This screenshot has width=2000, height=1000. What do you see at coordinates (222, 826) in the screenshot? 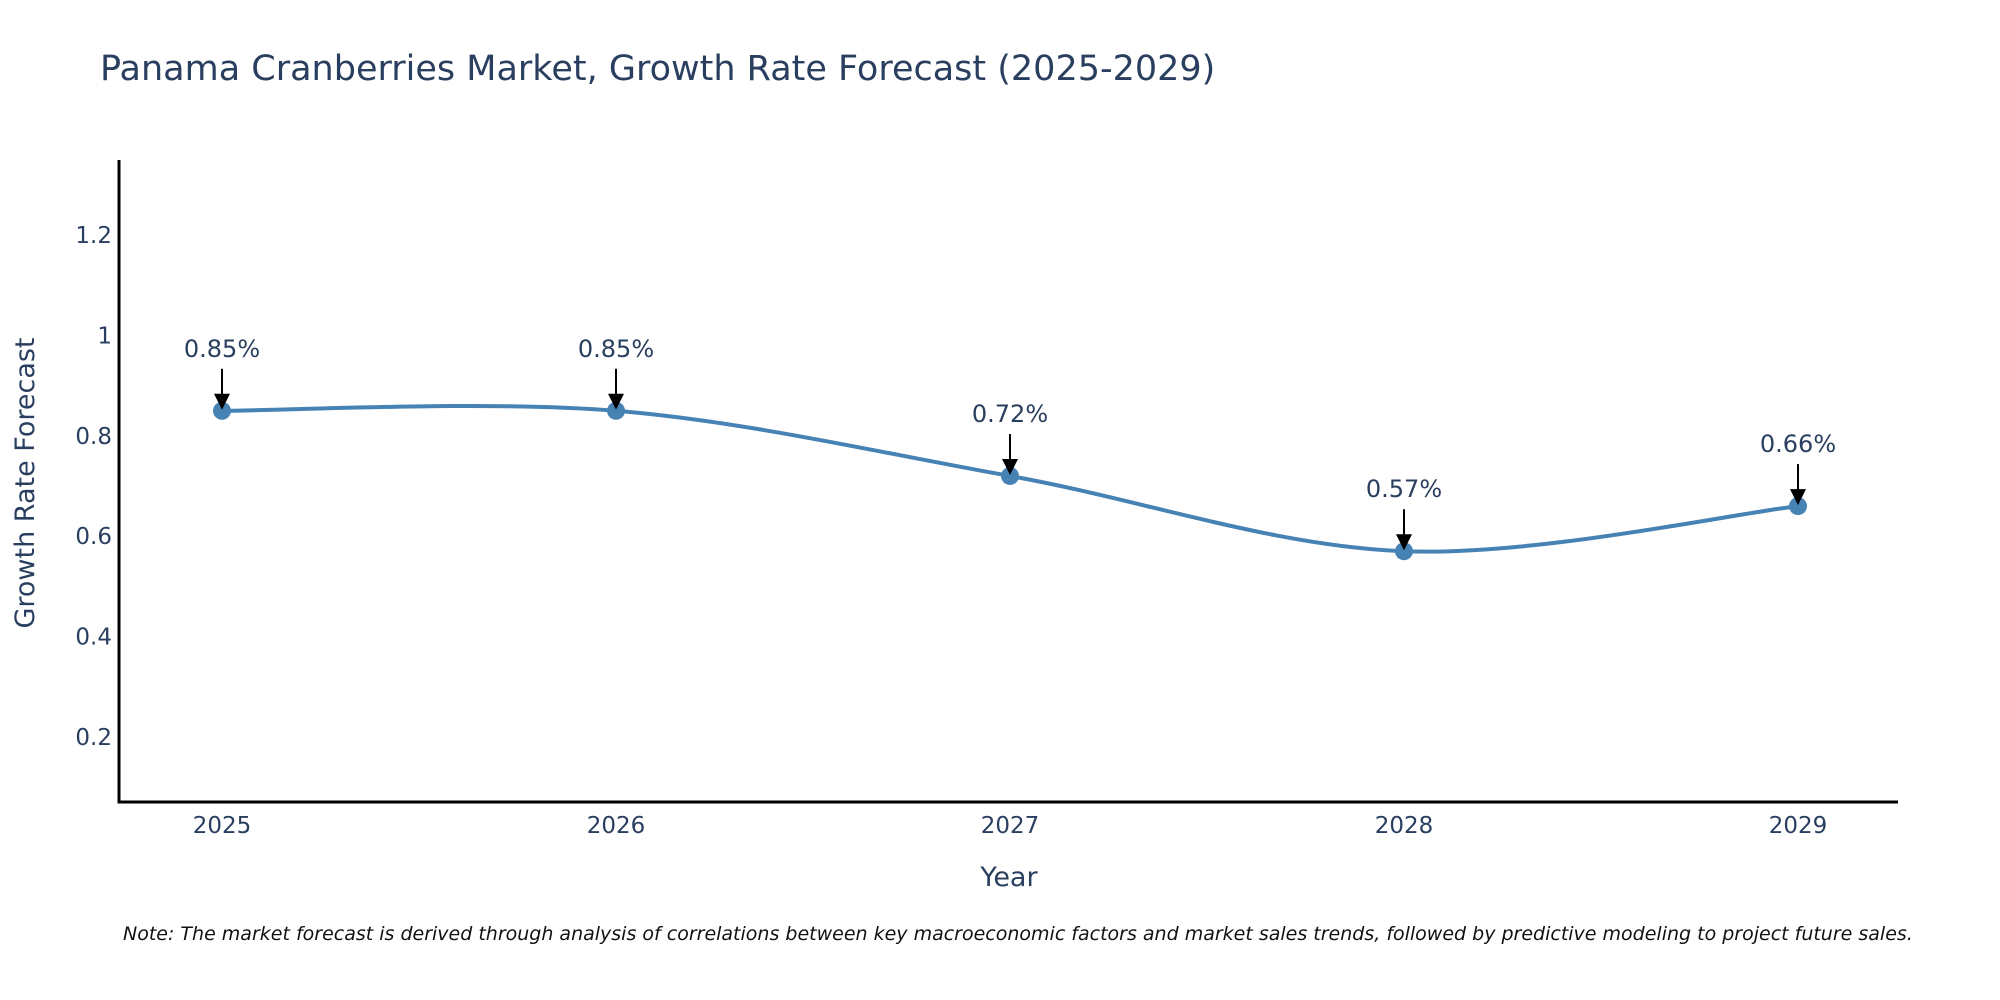
I see `x-tick-label: 2025` at bounding box center [222, 826].